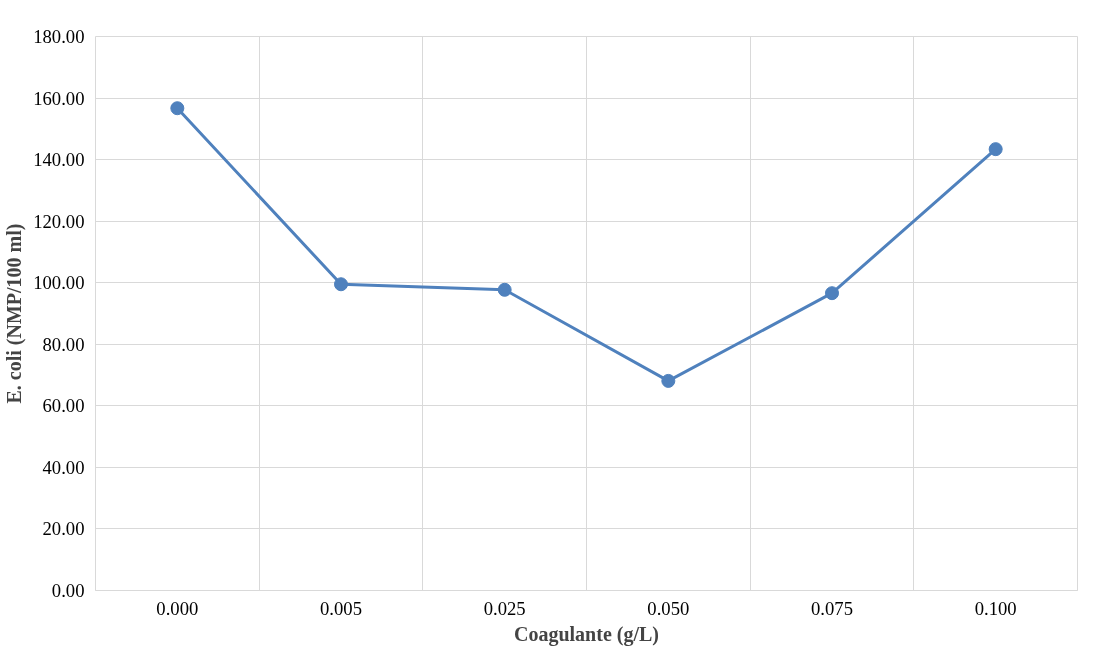 The image size is (1097, 647). Describe the element at coordinates (63, 344) in the screenshot. I see `y-tick-label: 80.00` at that location.